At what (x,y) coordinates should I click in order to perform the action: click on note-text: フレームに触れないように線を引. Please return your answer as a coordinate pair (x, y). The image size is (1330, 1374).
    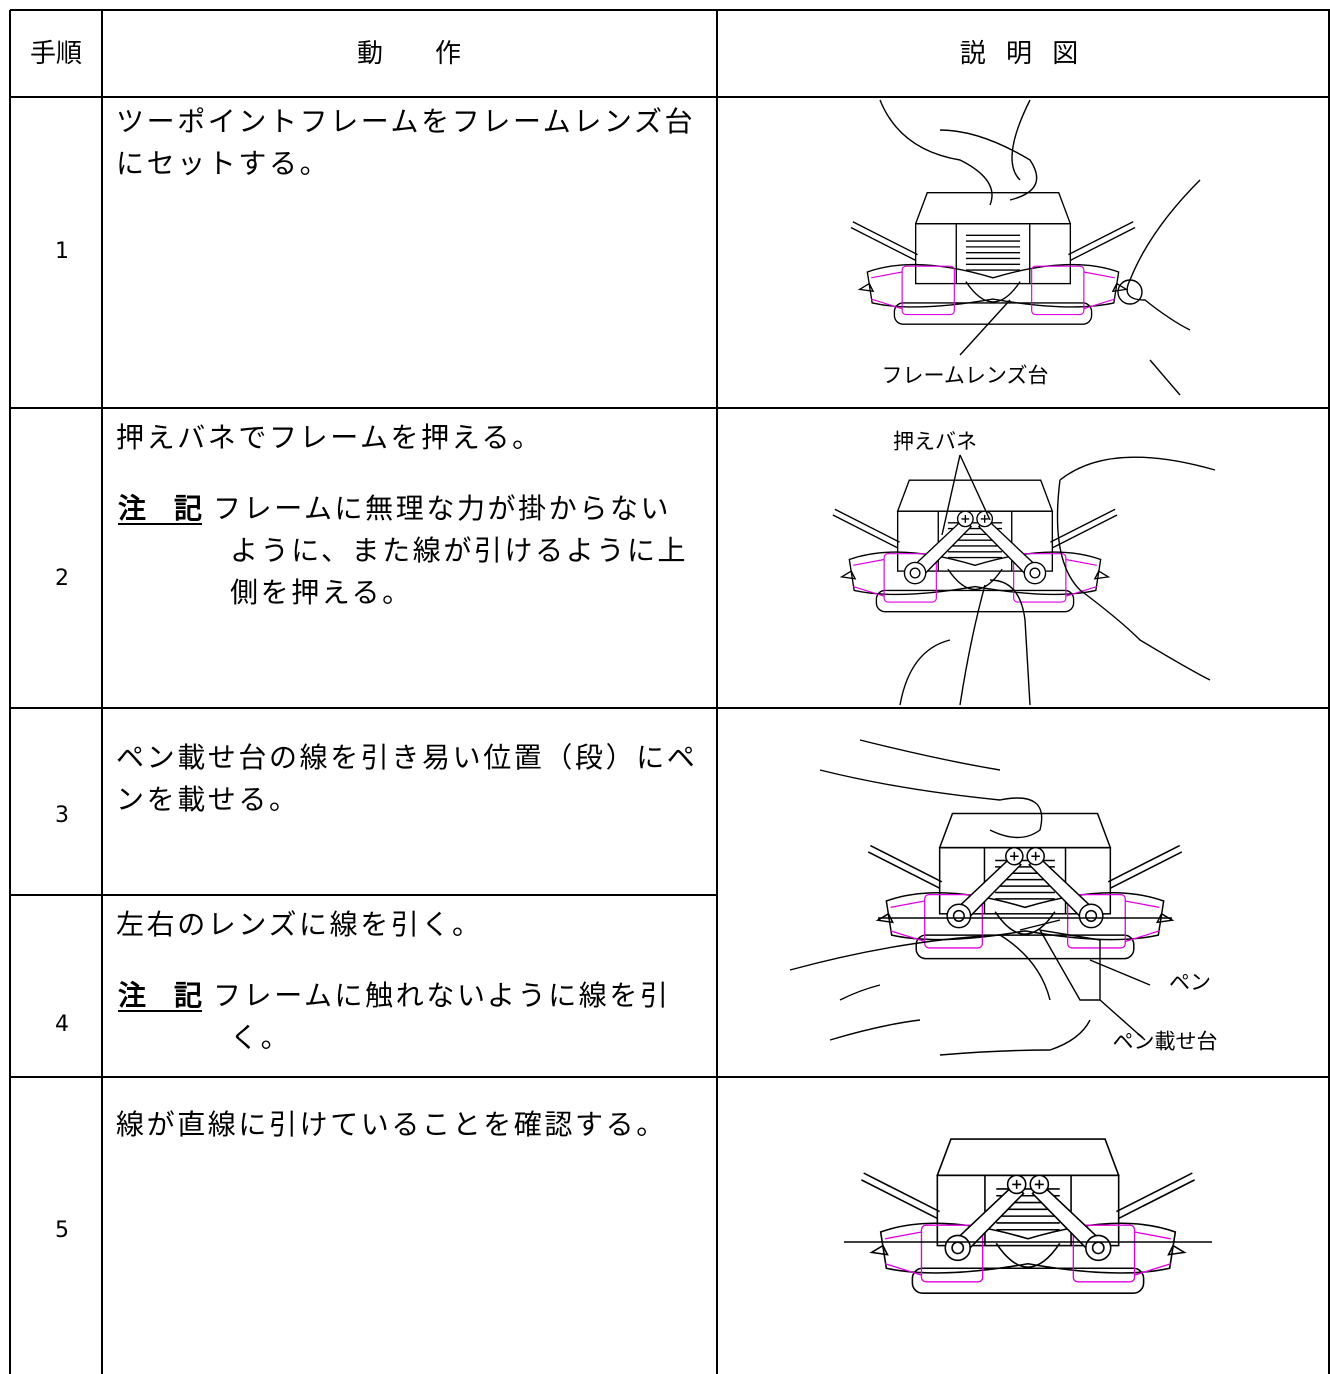
    Looking at the image, I should click on (442, 995).